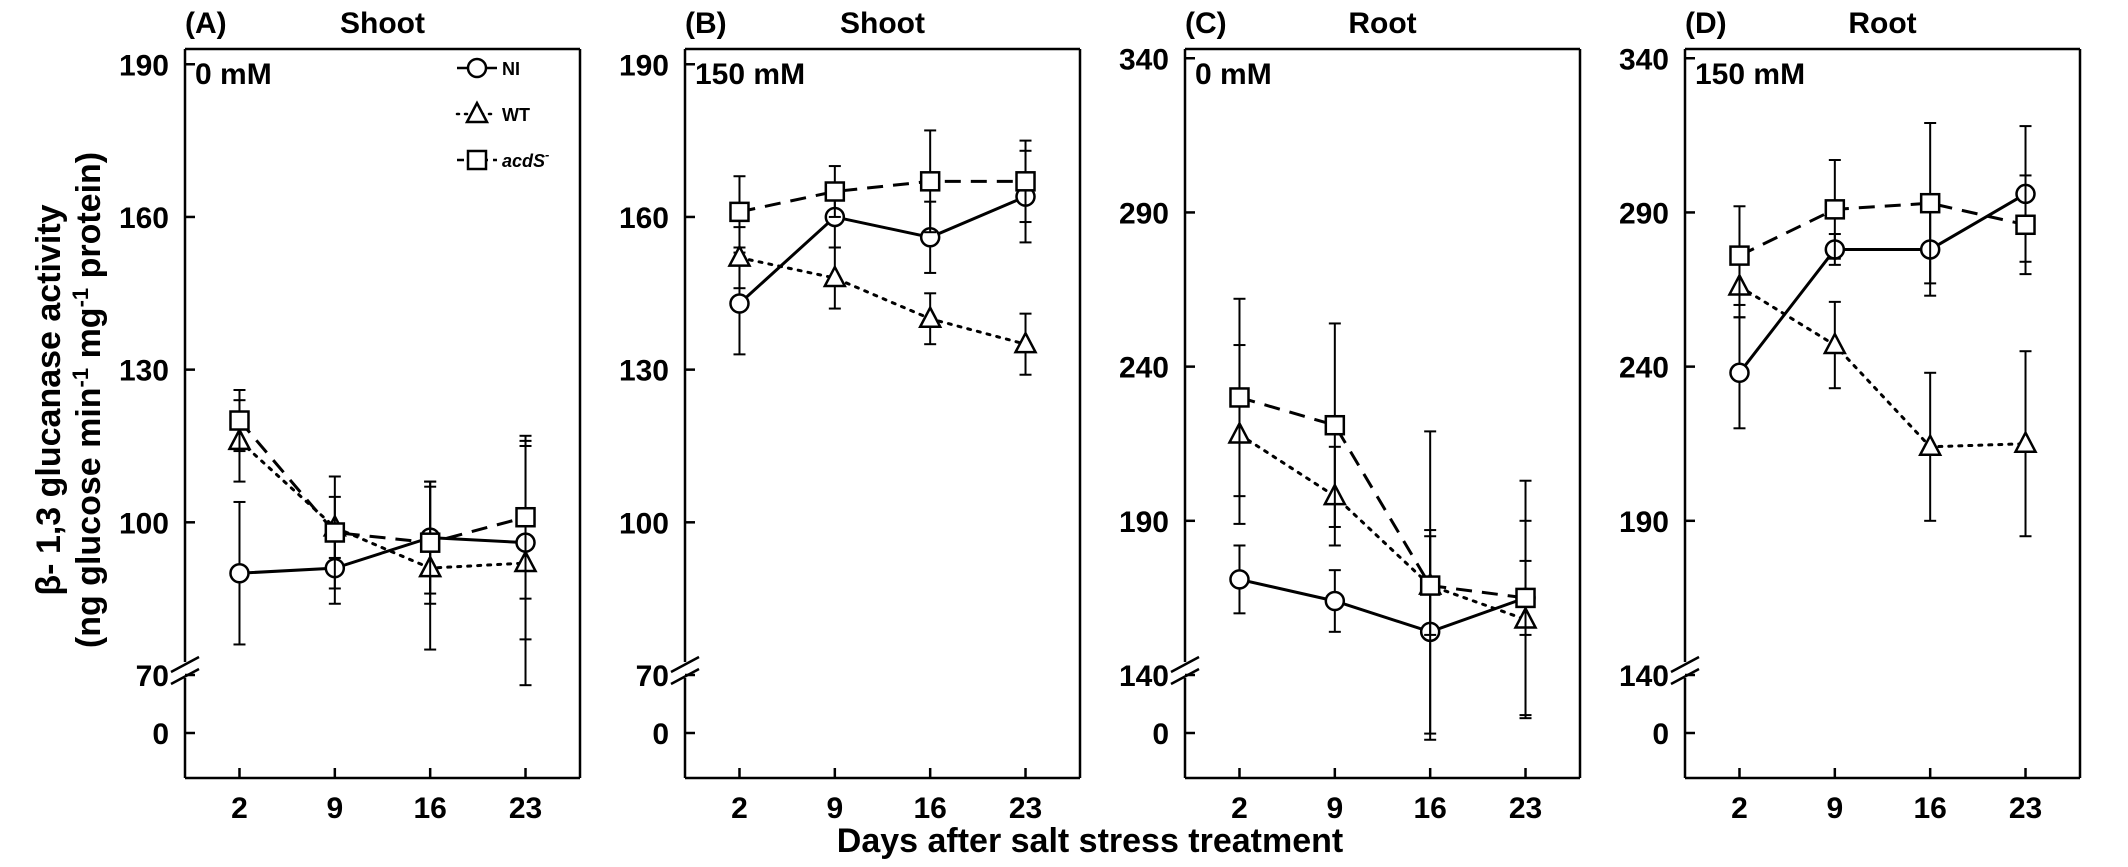 The width and height of the screenshot is (2128, 867). Describe the element at coordinates (206, 23) in the screenshot. I see `panel-letter: (A)` at that location.